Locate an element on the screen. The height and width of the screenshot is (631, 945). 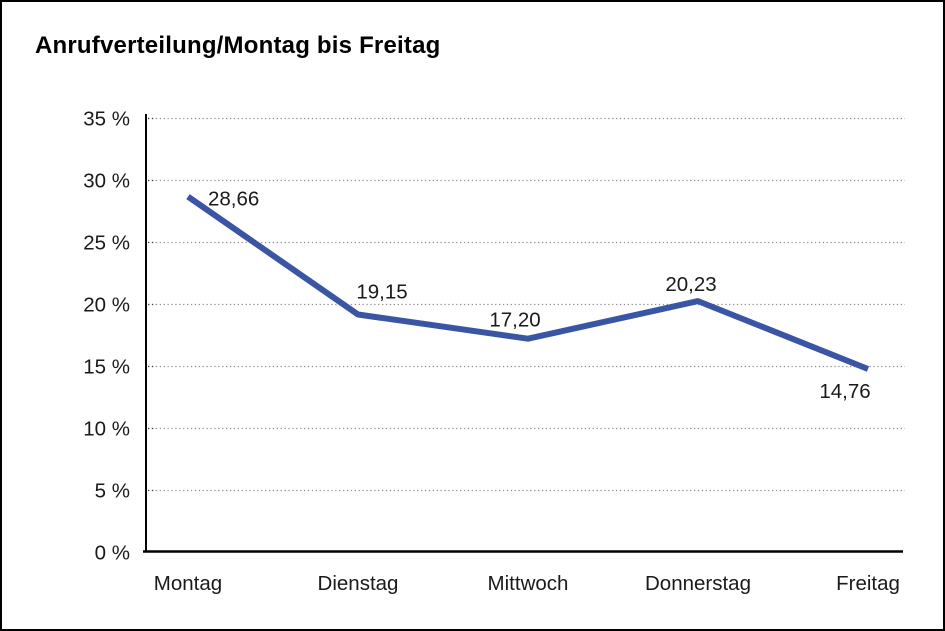
x-axis-label-dienstag: Dienstag is located at coordinates (358, 583).